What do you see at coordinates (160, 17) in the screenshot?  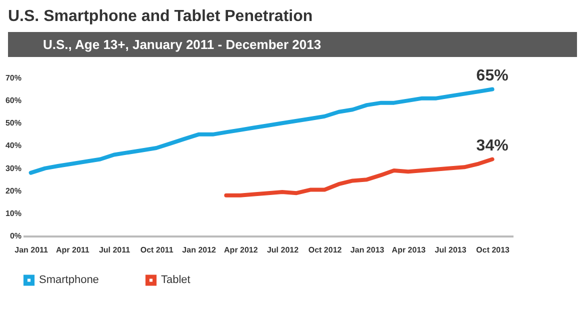 I see `chart-title: U.S. Smartphone and Tablet Penetration` at bounding box center [160, 17].